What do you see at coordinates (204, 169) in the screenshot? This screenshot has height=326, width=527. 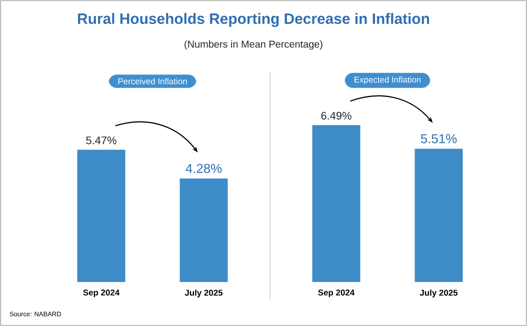 I see `data-label: 4.28%` at bounding box center [204, 169].